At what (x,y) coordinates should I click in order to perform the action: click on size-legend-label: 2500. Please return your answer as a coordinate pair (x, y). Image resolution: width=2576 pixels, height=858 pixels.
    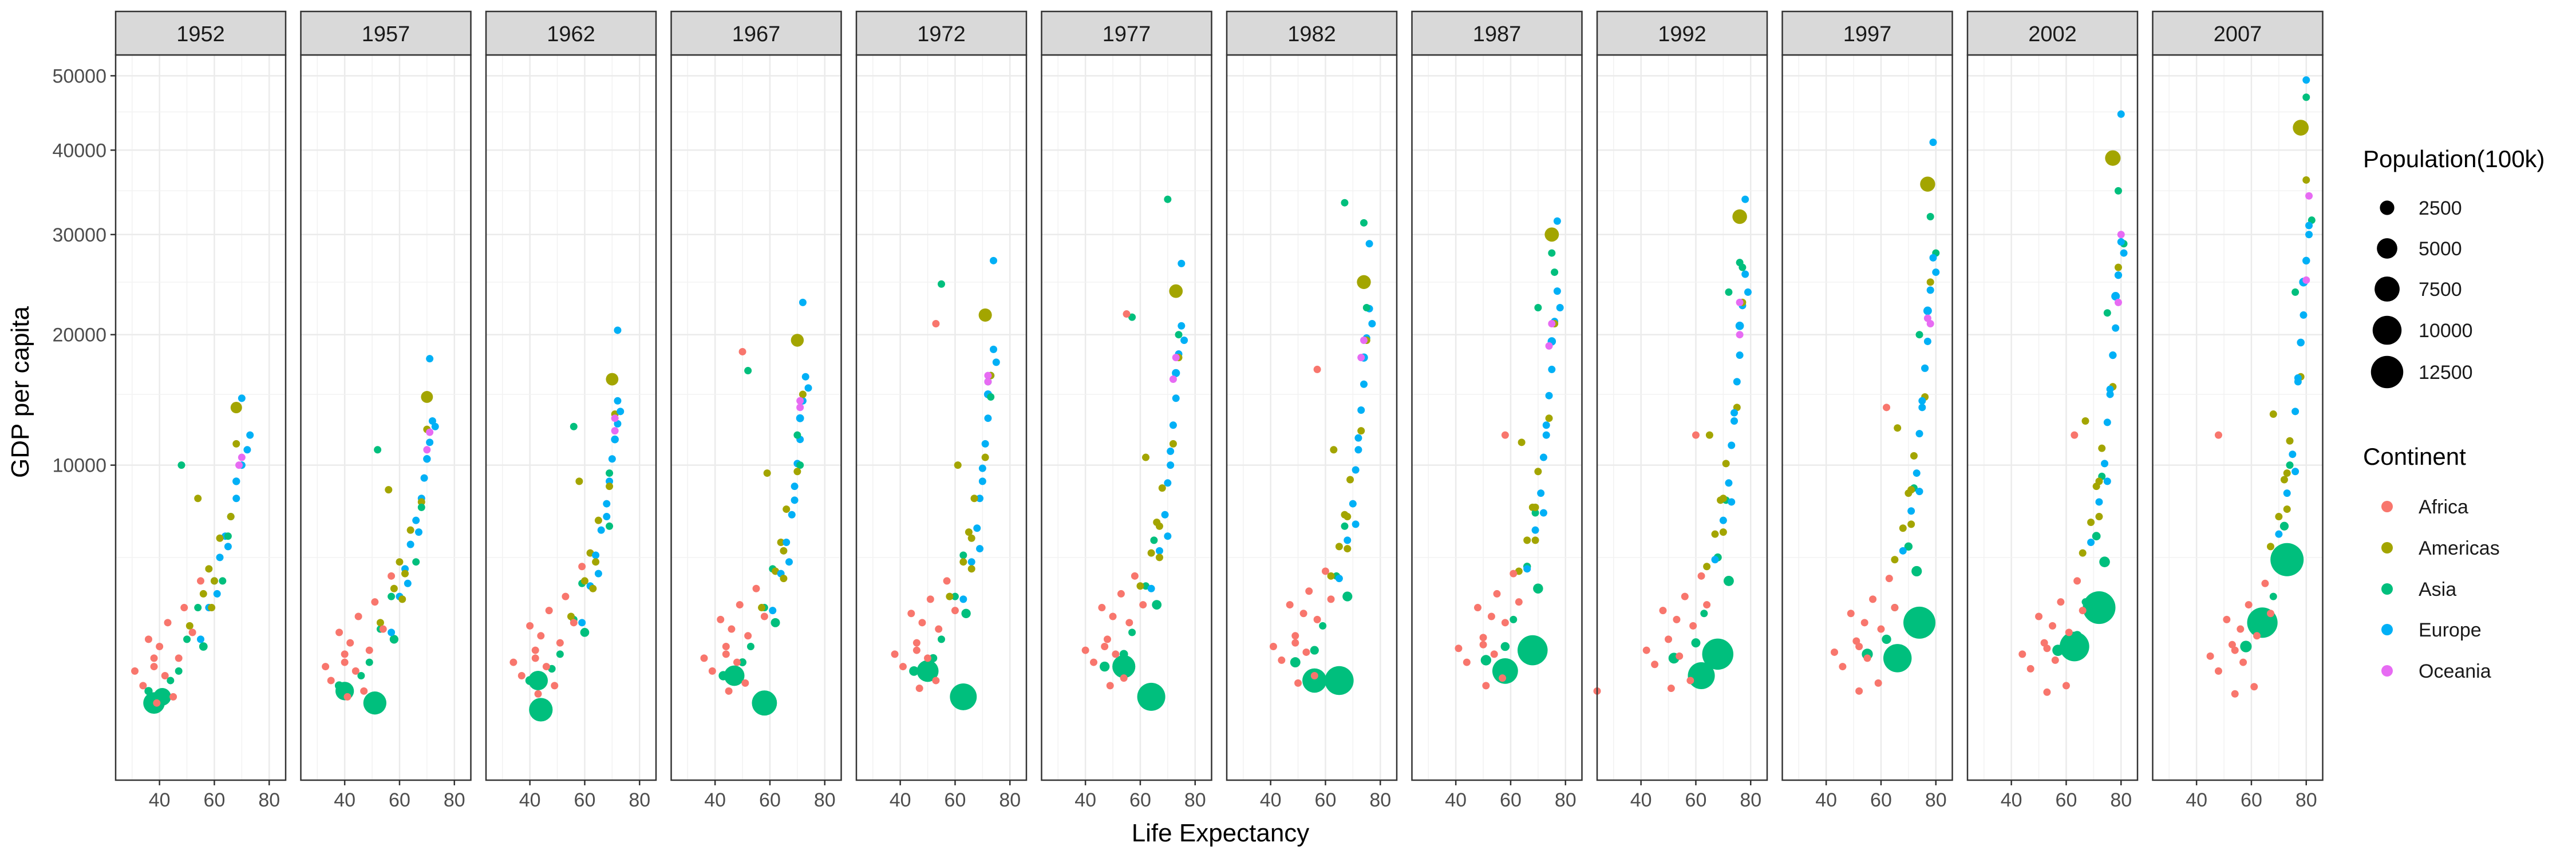
    Looking at the image, I should click on (2440, 208).